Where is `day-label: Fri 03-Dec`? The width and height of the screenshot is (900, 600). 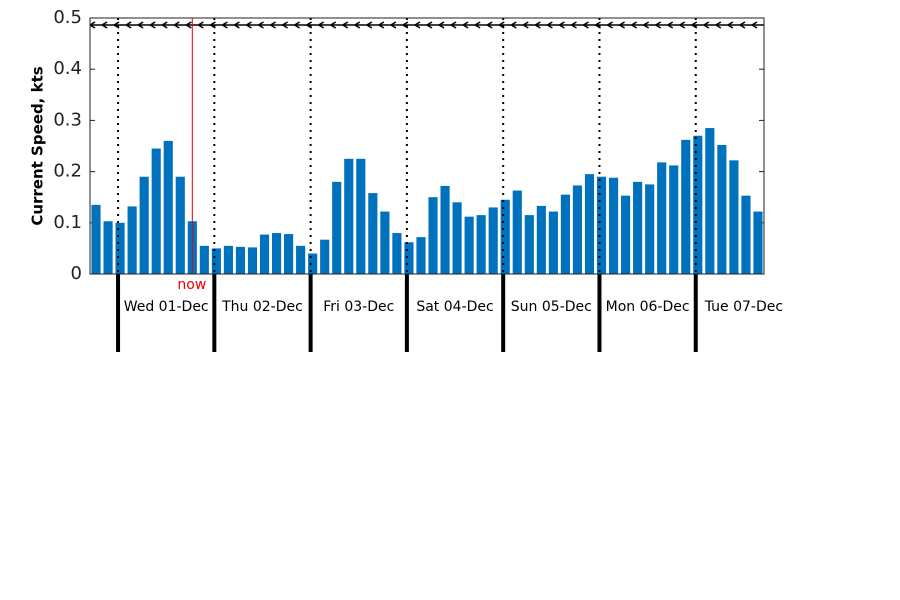 day-label: Fri 03-Dec is located at coordinates (358, 307).